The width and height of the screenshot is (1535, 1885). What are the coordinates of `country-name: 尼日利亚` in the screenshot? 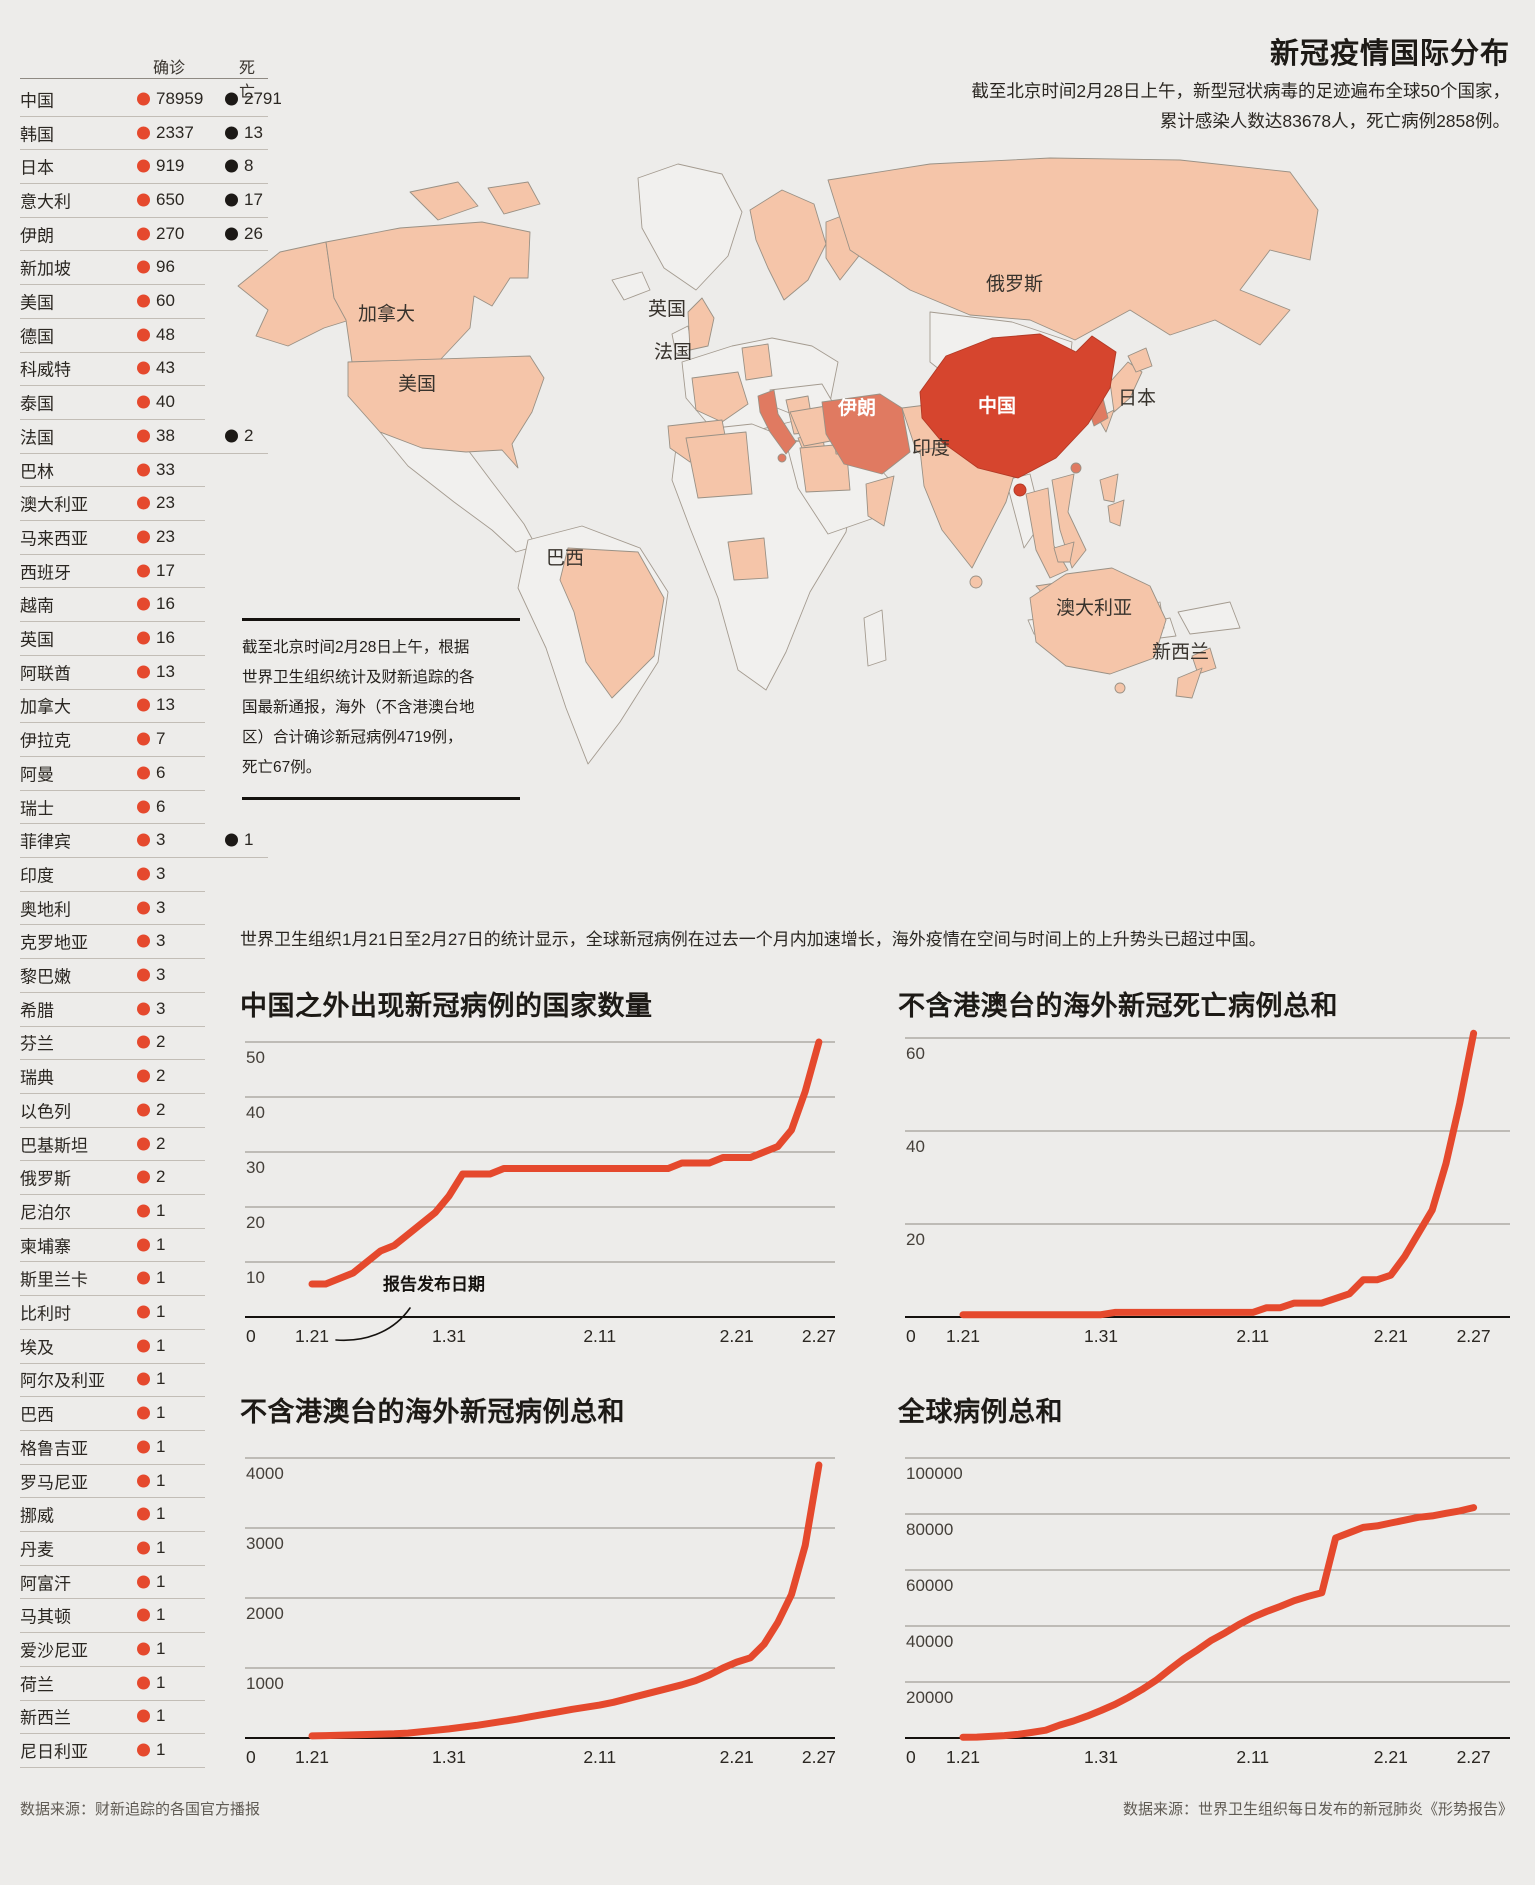 It's located at (54, 1752).